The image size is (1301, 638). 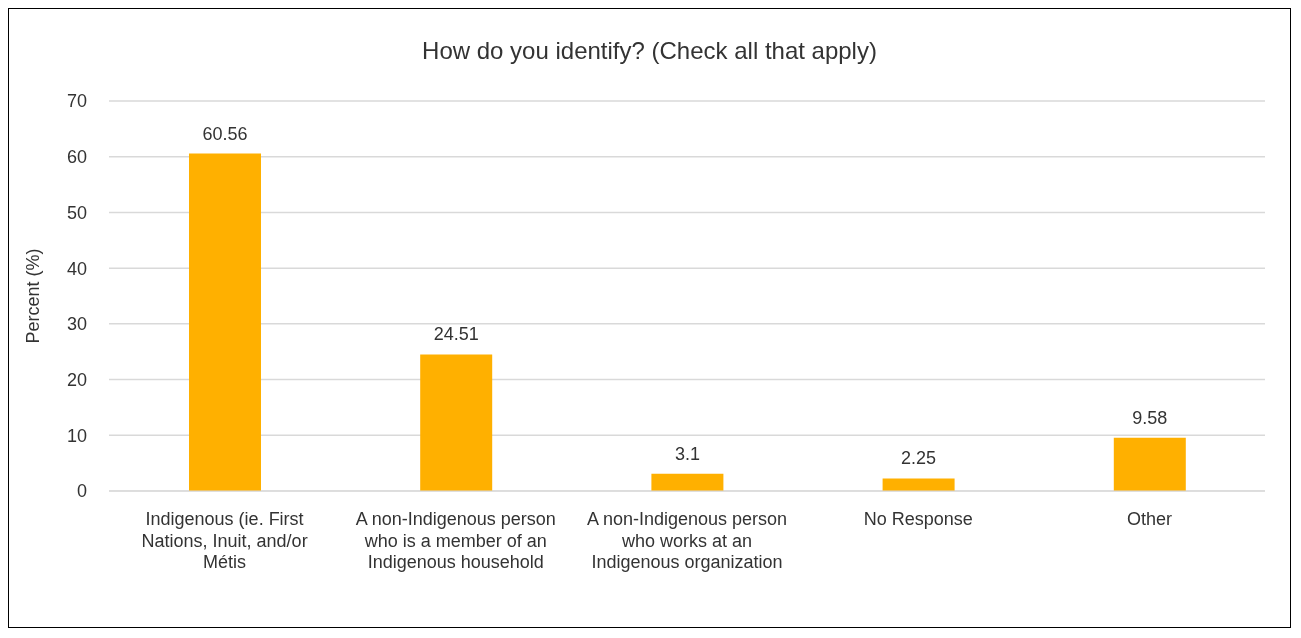 What do you see at coordinates (919, 458) in the screenshot?
I see `data-label: 2.25` at bounding box center [919, 458].